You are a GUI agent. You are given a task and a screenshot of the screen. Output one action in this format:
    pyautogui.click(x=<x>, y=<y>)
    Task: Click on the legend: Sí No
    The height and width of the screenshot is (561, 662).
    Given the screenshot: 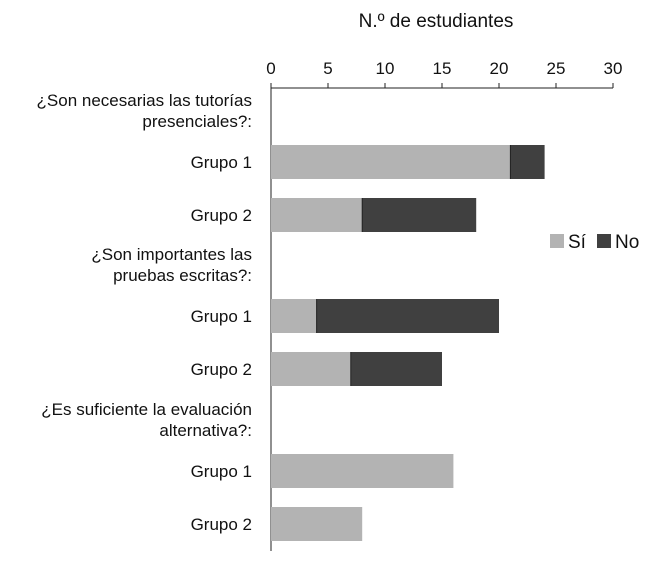 What is the action you would take?
    pyautogui.click(x=594, y=242)
    